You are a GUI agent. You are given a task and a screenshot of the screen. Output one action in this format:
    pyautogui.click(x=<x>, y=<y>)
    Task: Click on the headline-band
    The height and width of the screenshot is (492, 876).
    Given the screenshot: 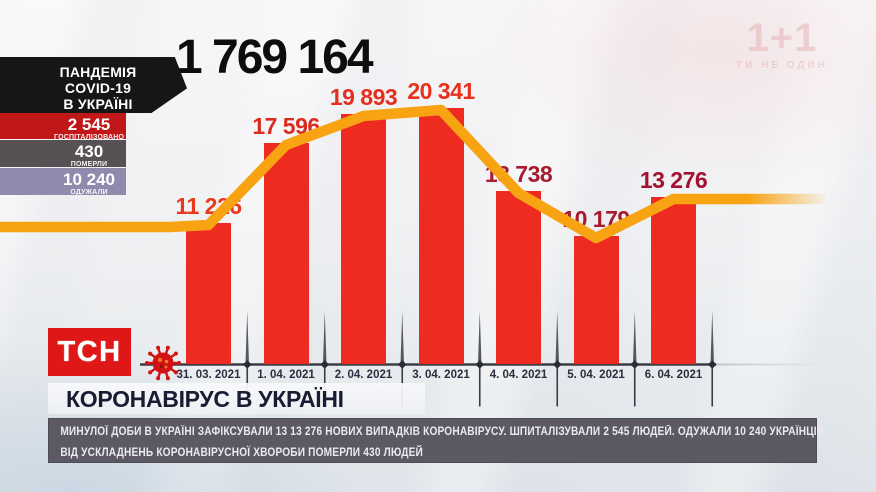 What is the action you would take?
    pyautogui.click(x=236, y=398)
    